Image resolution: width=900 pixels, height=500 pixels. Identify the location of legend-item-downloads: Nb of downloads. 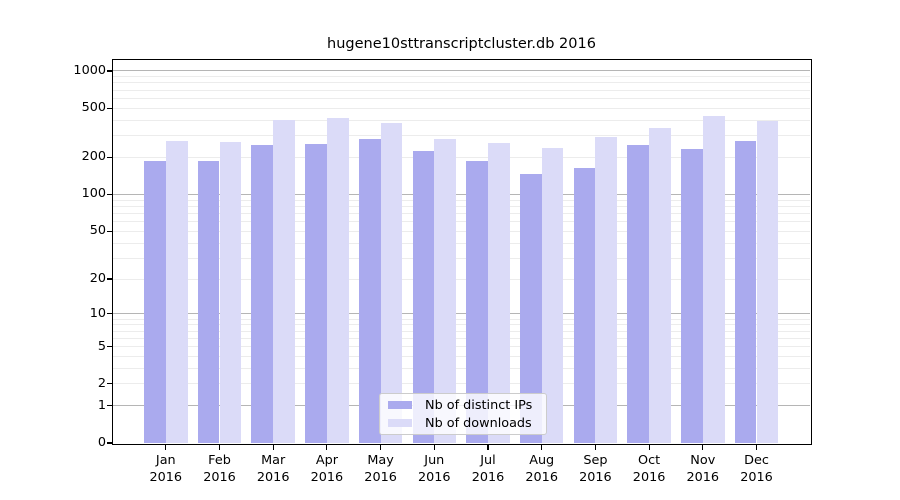
(463, 423).